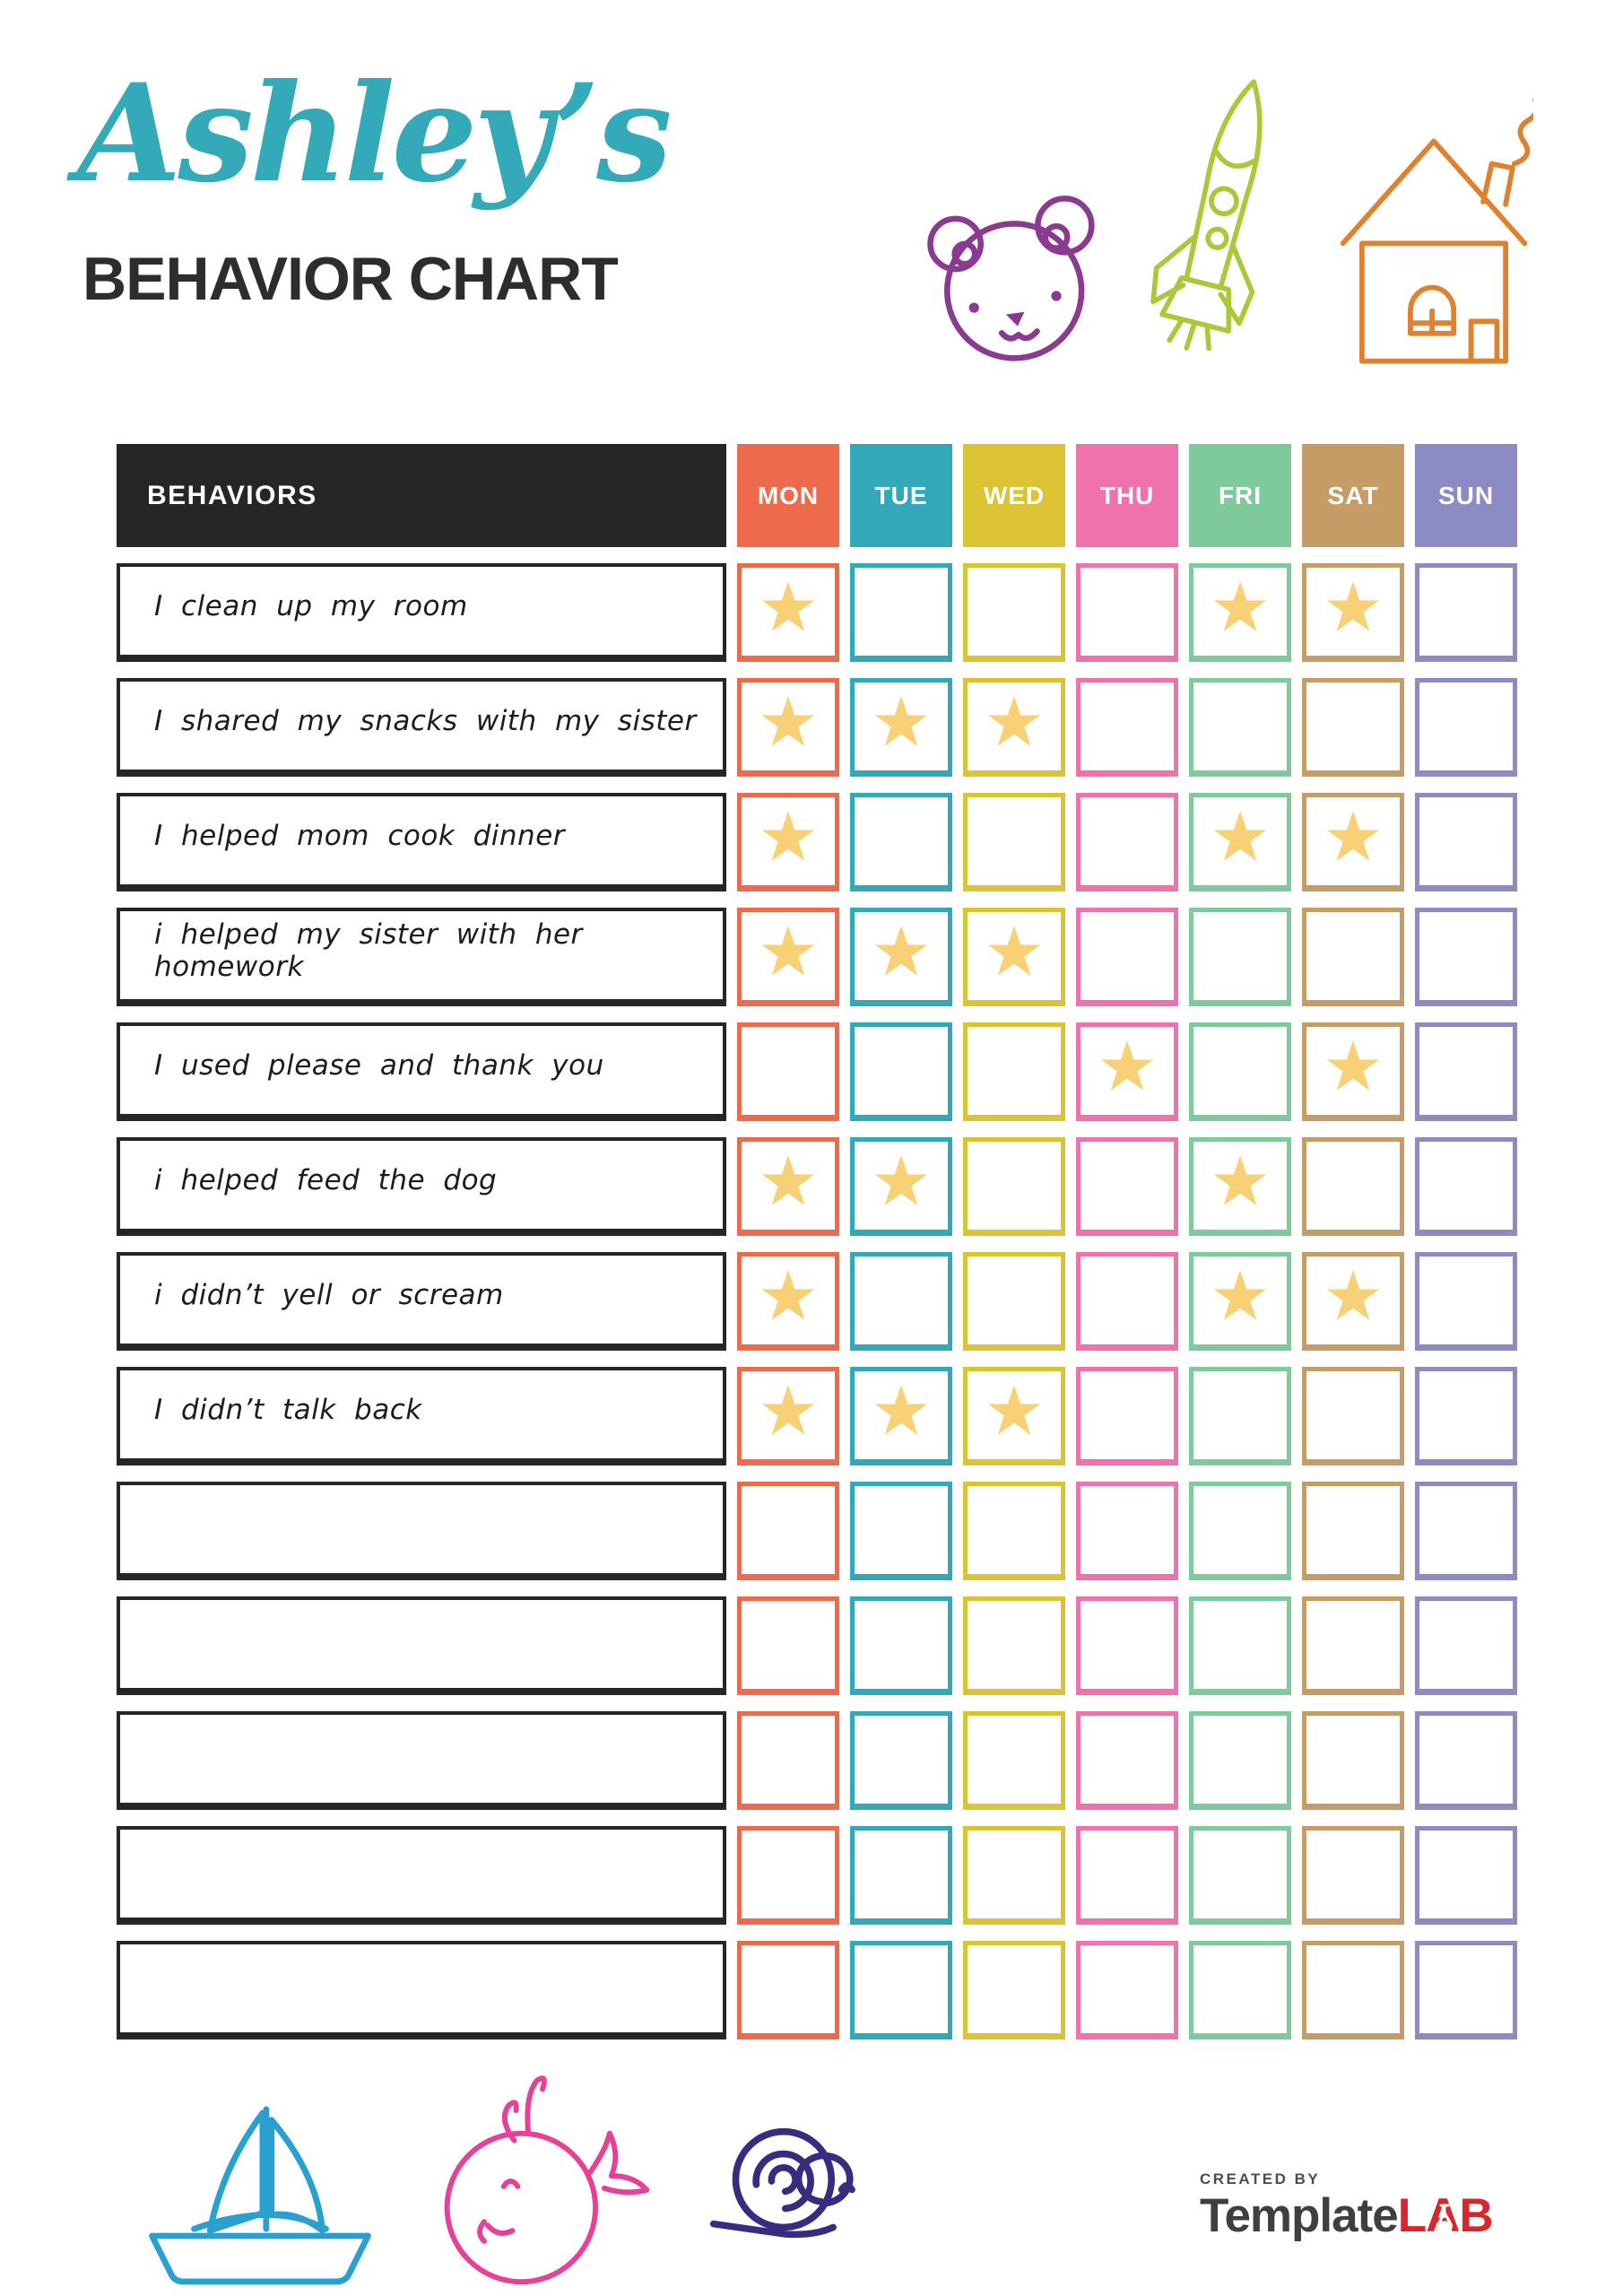 This screenshot has height=2296, width=1623. I want to click on teddy-bear-icon, so click(1011, 278).